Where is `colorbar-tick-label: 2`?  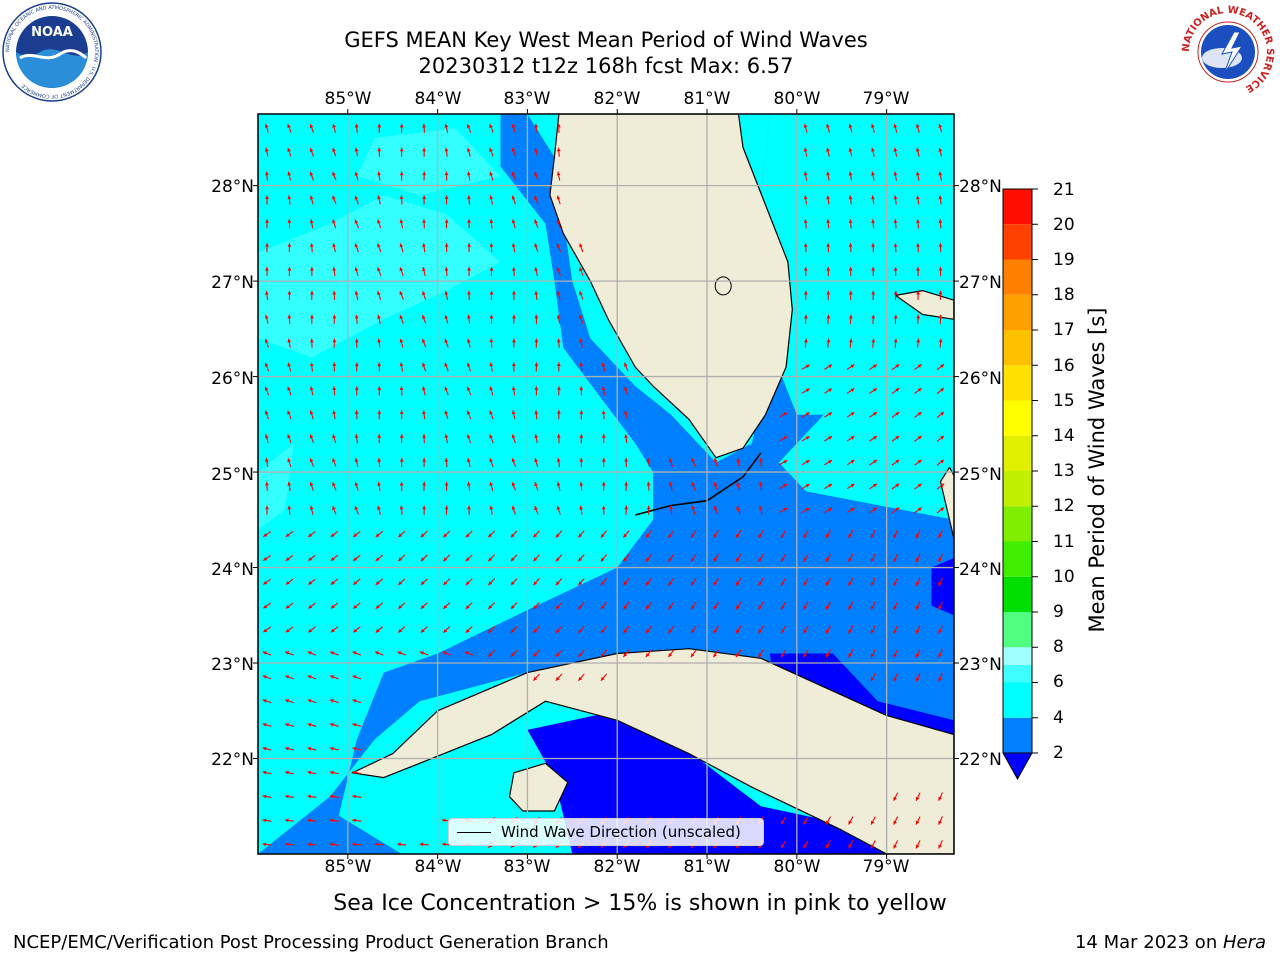
colorbar-tick-label: 2 is located at coordinates (1058, 753).